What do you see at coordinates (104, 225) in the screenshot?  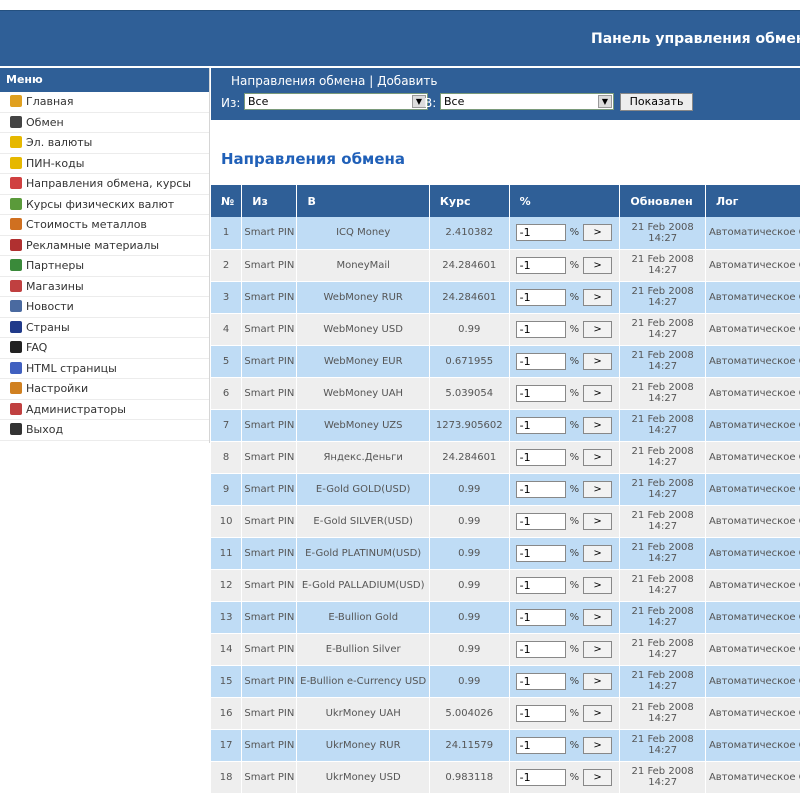 I see `sidebar-item: Стоимость металлов` at bounding box center [104, 225].